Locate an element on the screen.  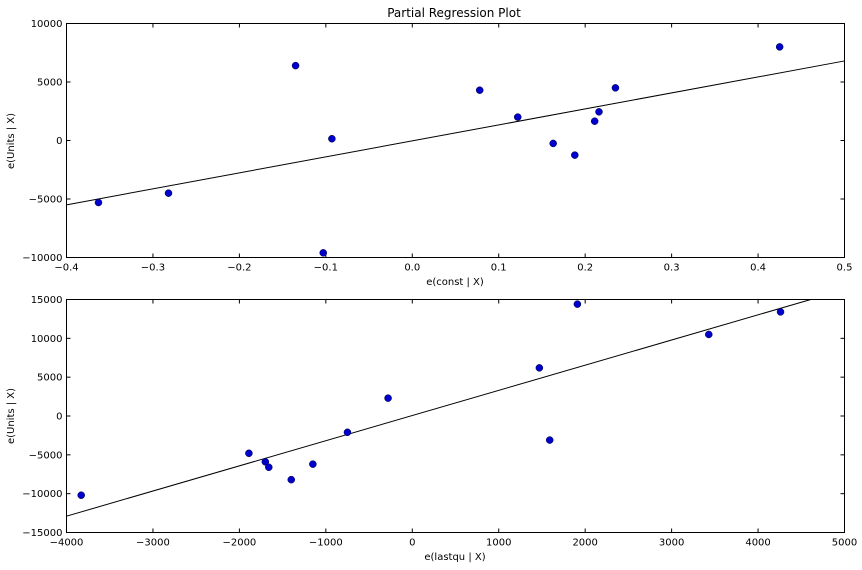
x-tick-label: −2000 is located at coordinates (239, 543).